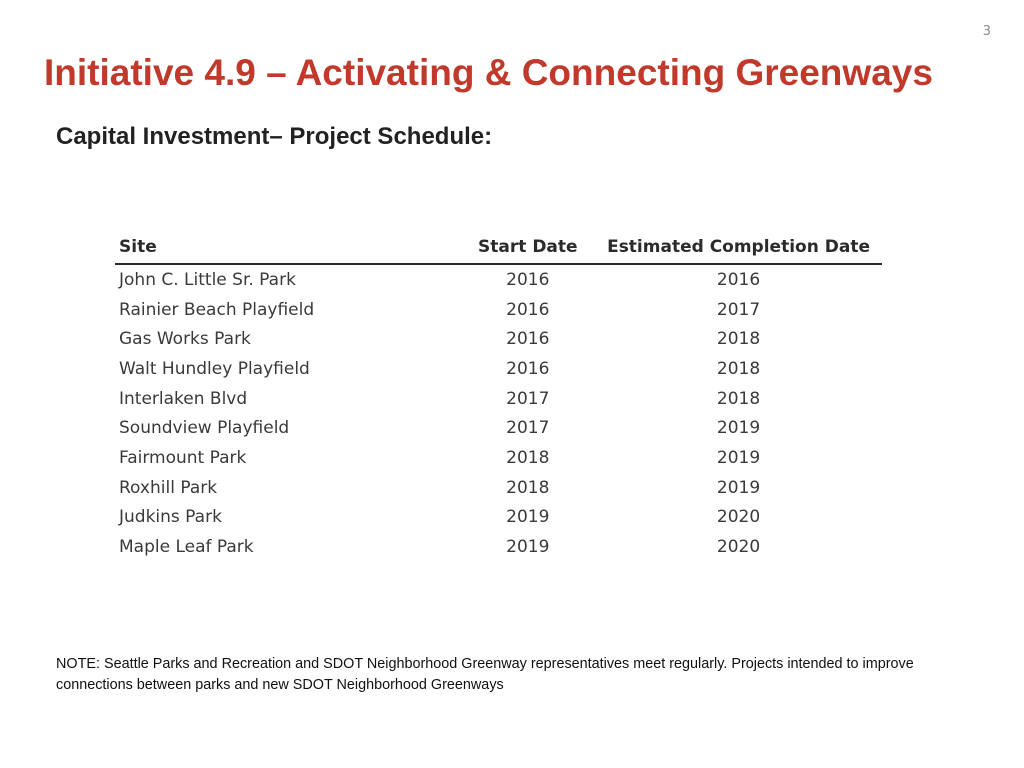 The image size is (1024, 768). What do you see at coordinates (498, 458) in the screenshot?
I see `table-row: Fairmount Park 2018 2019` at bounding box center [498, 458].